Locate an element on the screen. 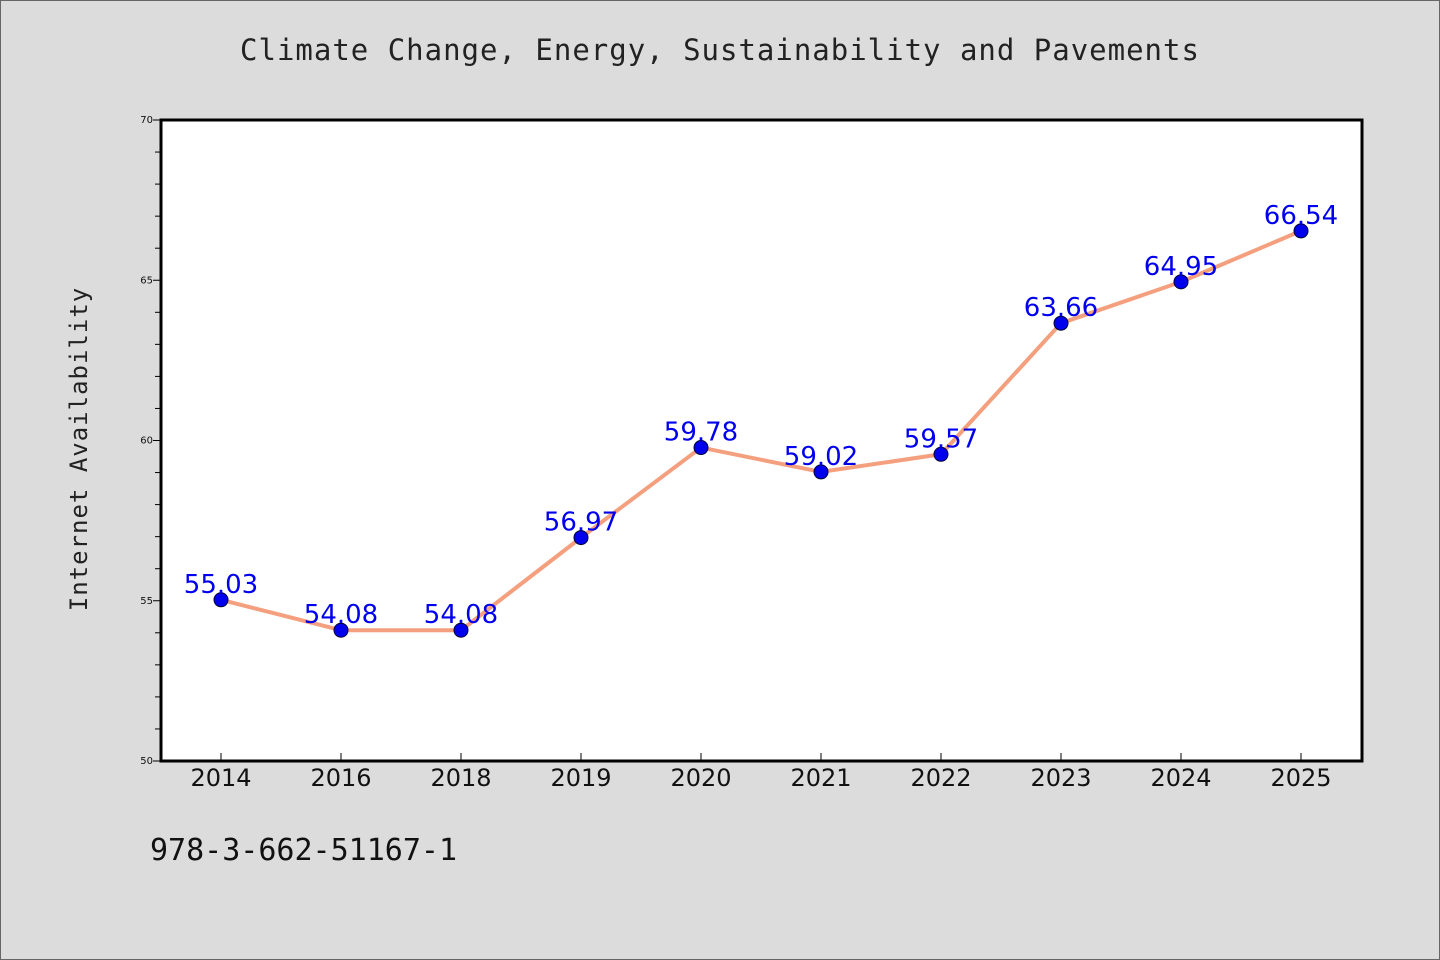 The height and width of the screenshot is (960, 1440). y-tick-label: 70 is located at coordinates (146, 120).